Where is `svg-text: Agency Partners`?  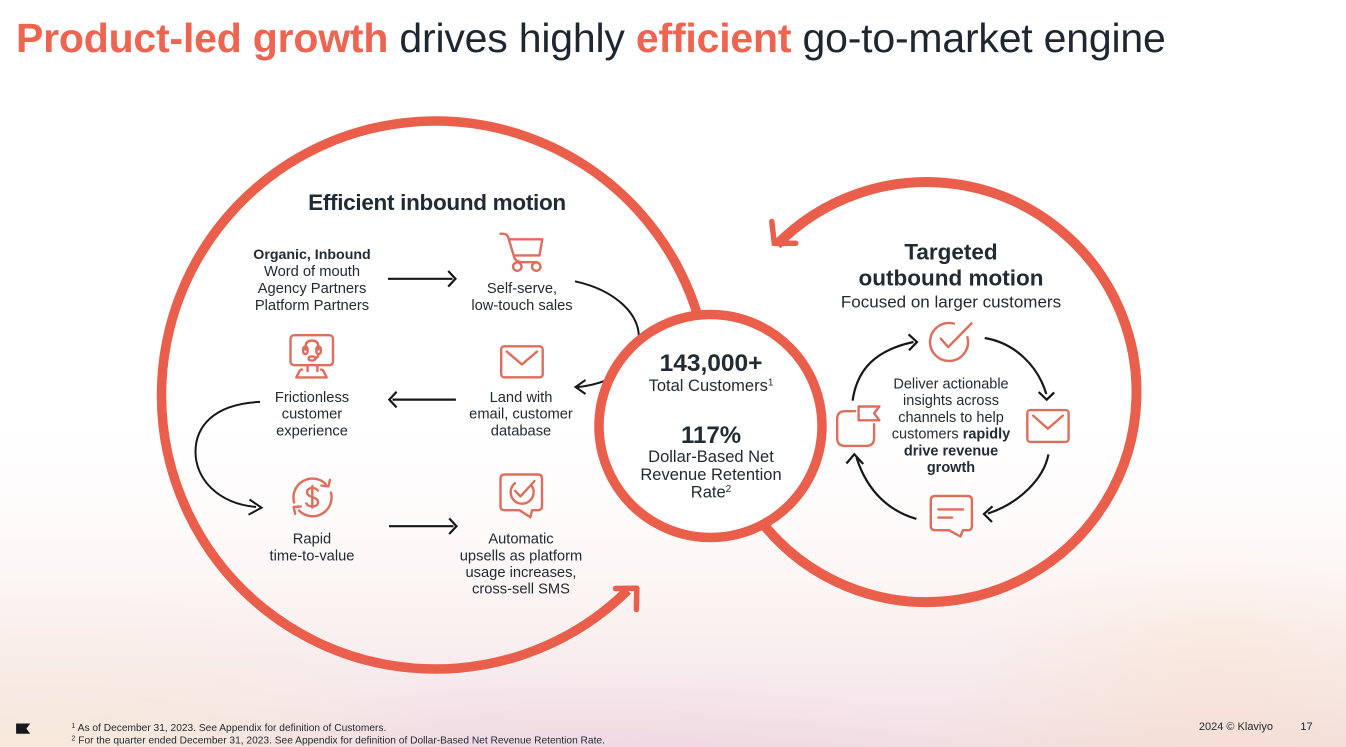 svg-text: Agency Partners is located at coordinates (312, 289).